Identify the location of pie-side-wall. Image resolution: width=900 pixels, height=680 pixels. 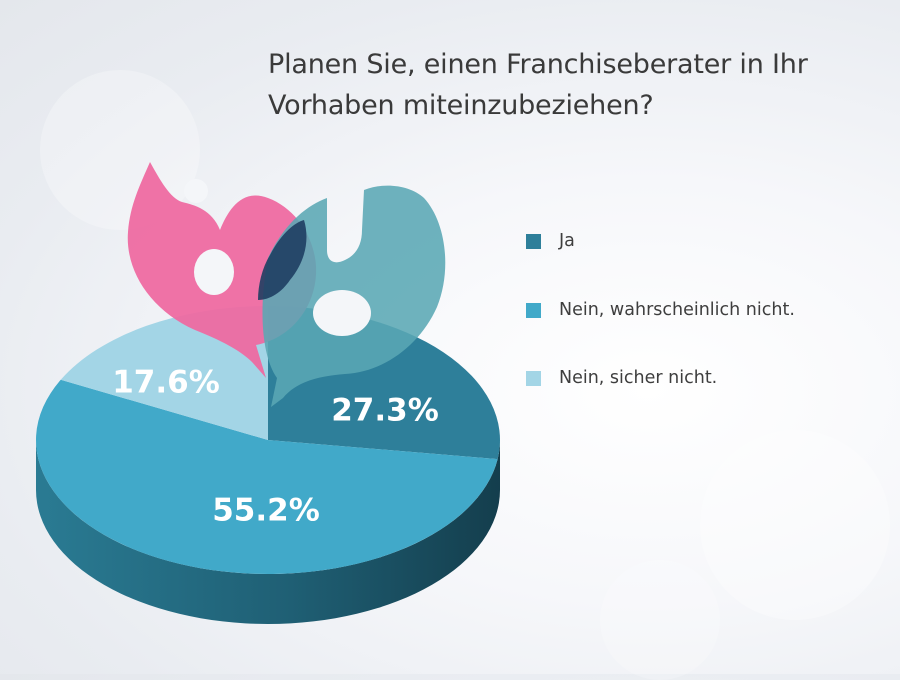
(268, 532).